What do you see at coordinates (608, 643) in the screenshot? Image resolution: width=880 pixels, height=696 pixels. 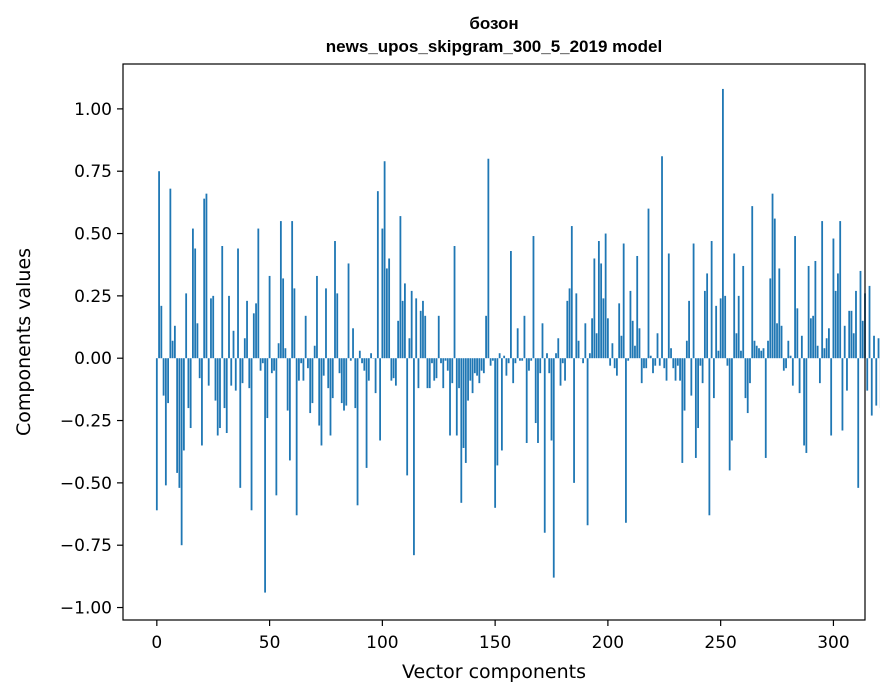 I see `x-tick-label: 200` at bounding box center [608, 643].